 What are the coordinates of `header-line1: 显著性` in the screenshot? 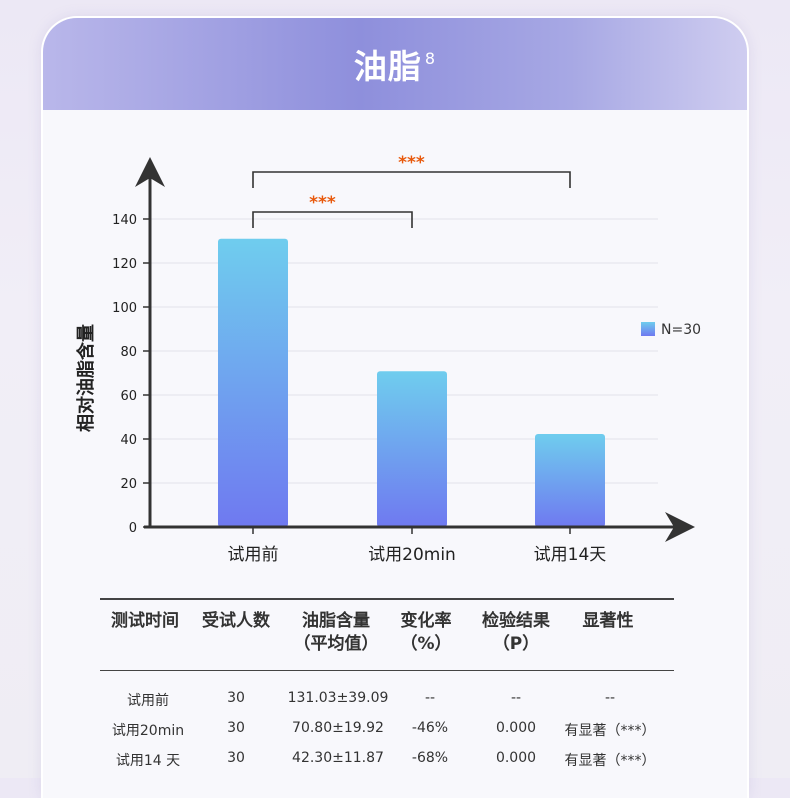 It's located at (608, 621).